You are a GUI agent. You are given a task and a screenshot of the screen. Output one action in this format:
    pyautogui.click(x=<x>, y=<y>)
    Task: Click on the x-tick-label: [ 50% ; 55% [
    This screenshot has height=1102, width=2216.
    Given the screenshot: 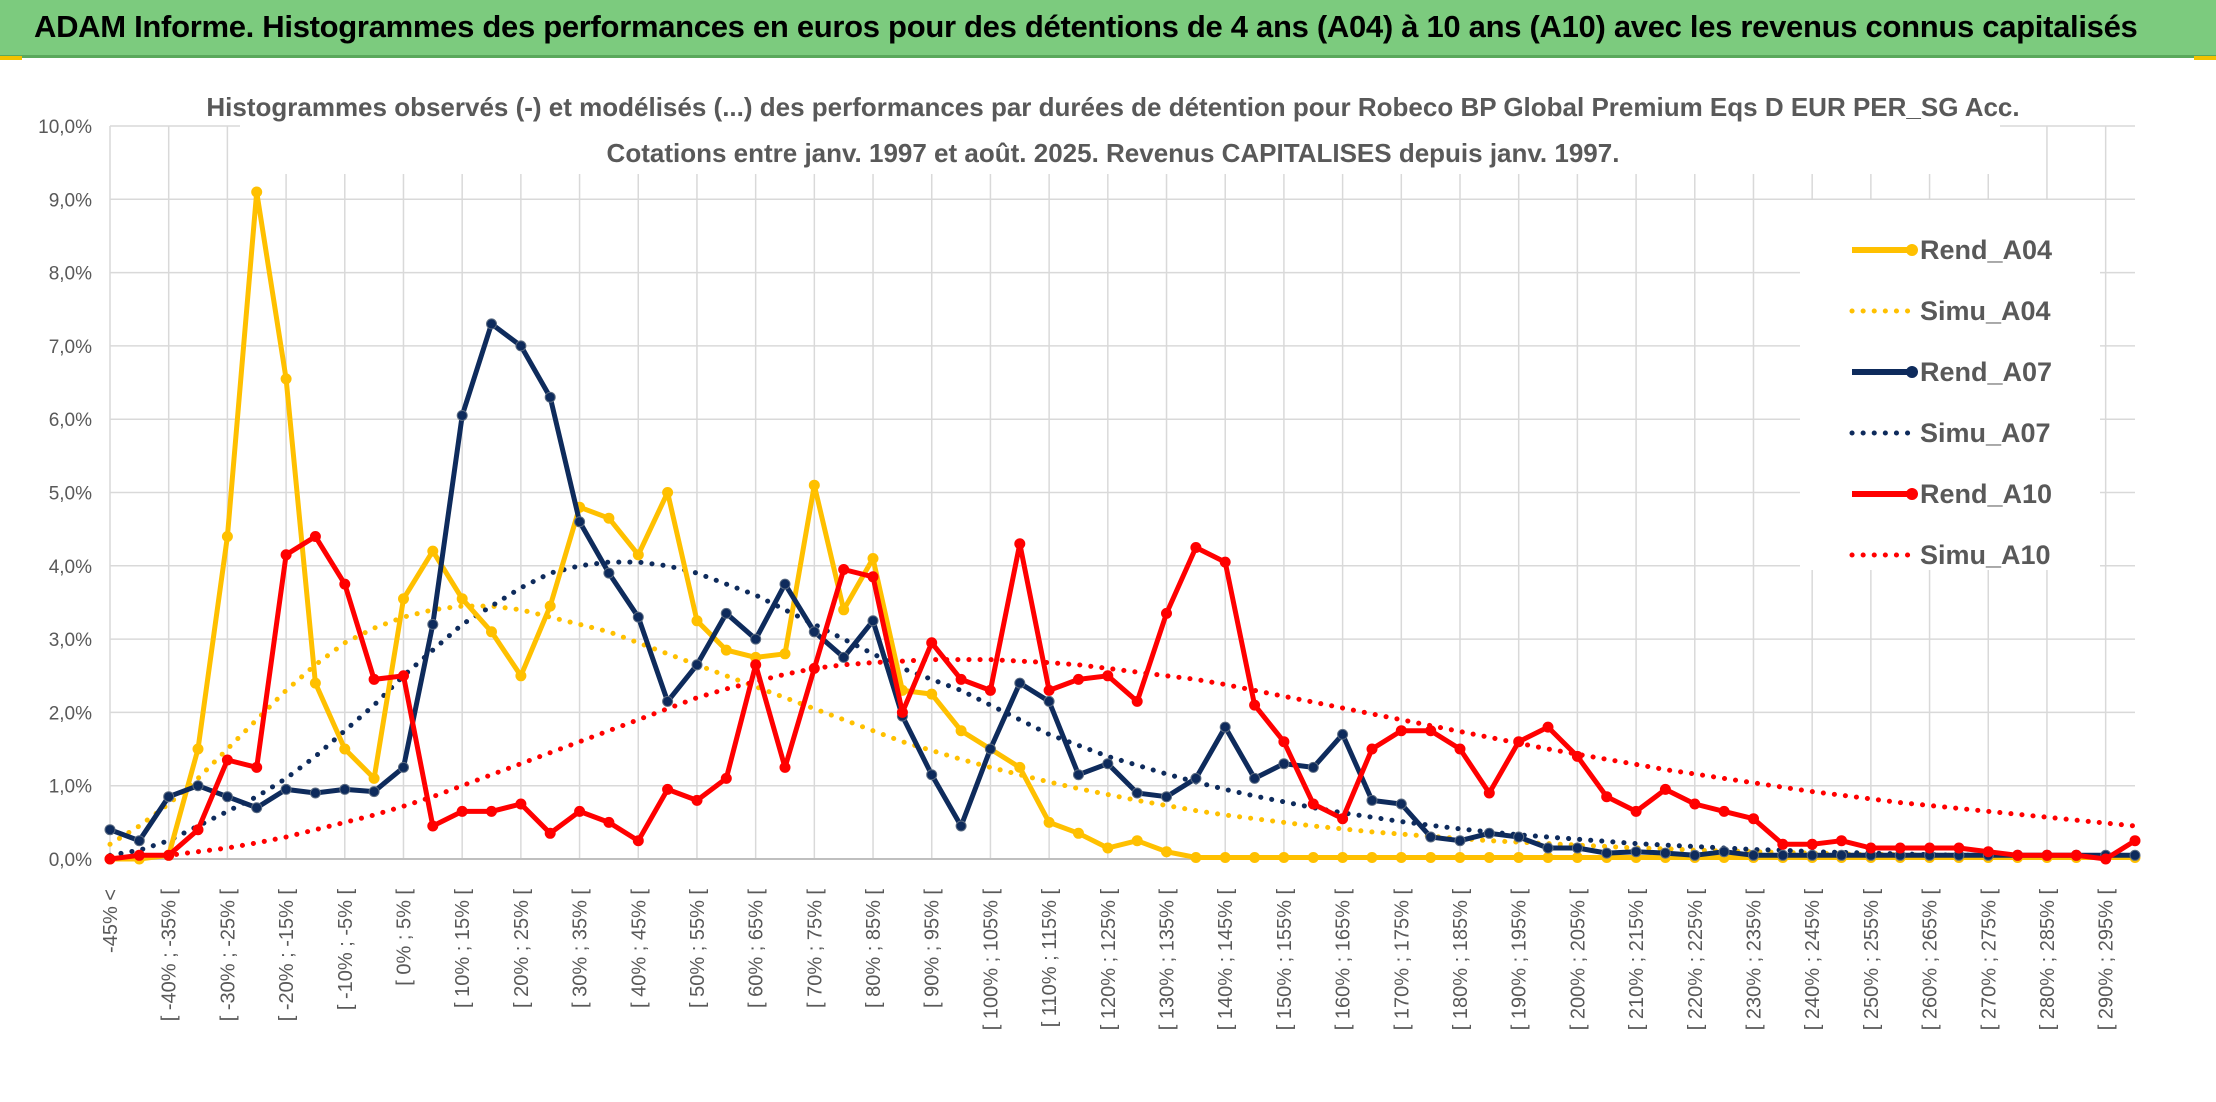 What is the action you would take?
    pyautogui.click(x=698, y=948)
    